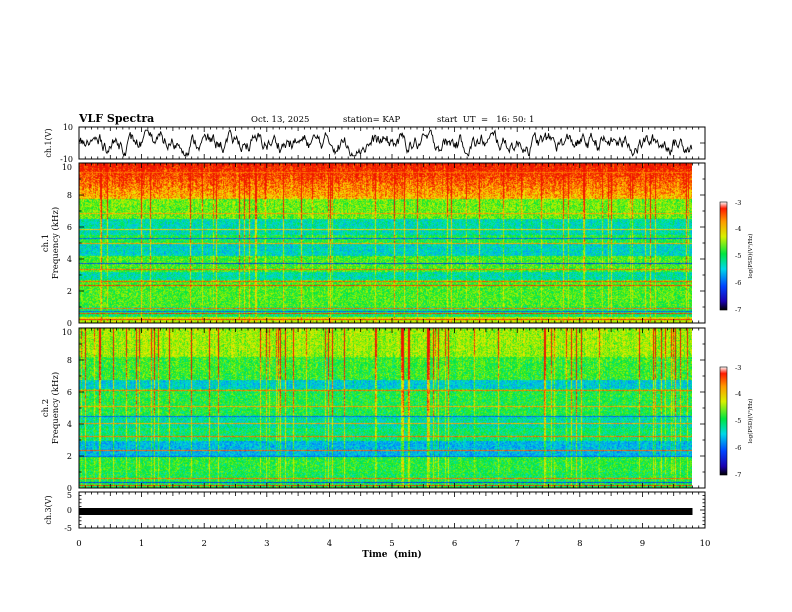 The width and height of the screenshot is (792, 612). What do you see at coordinates (329, 544) in the screenshot?
I see `x-tick-label: 4` at bounding box center [329, 544].